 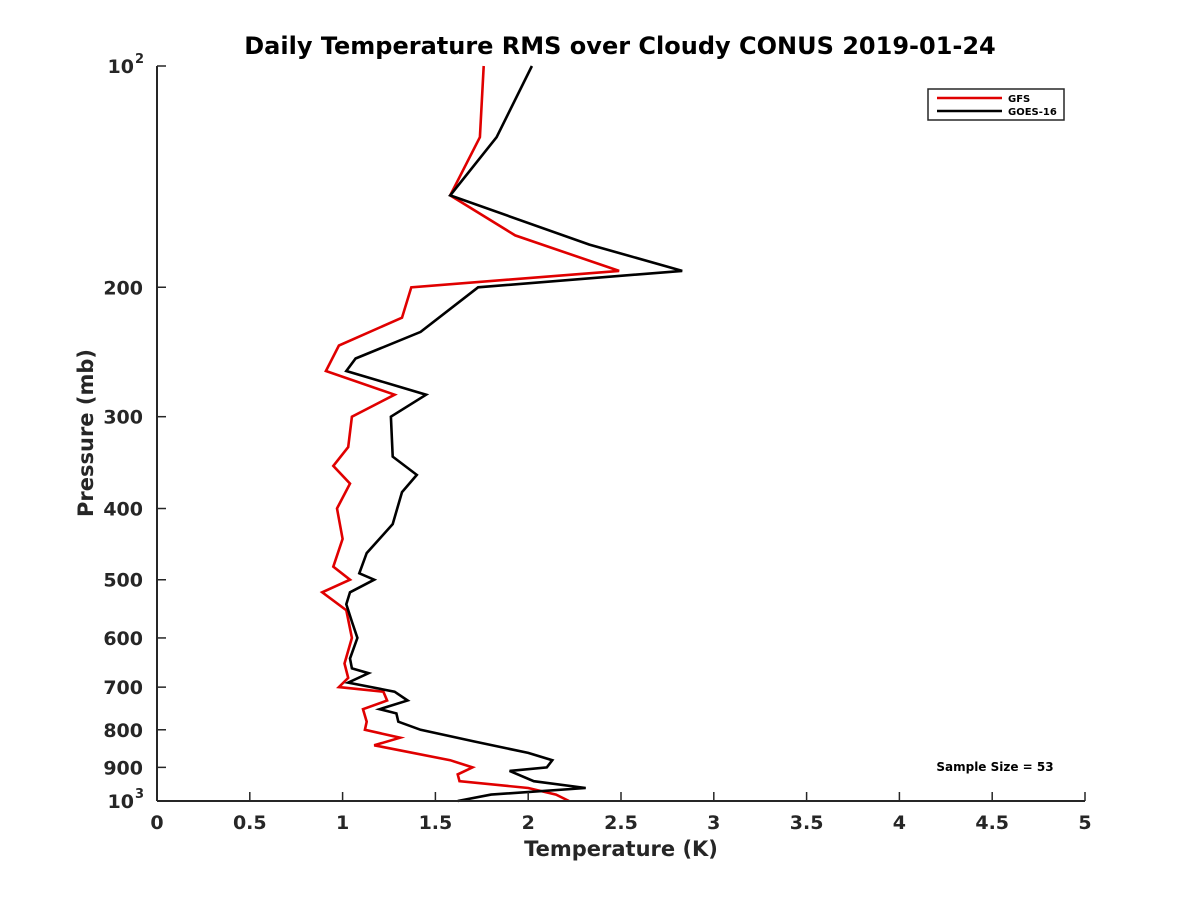 I want to click on x-tick-label: 3.5, so click(x=807, y=823).